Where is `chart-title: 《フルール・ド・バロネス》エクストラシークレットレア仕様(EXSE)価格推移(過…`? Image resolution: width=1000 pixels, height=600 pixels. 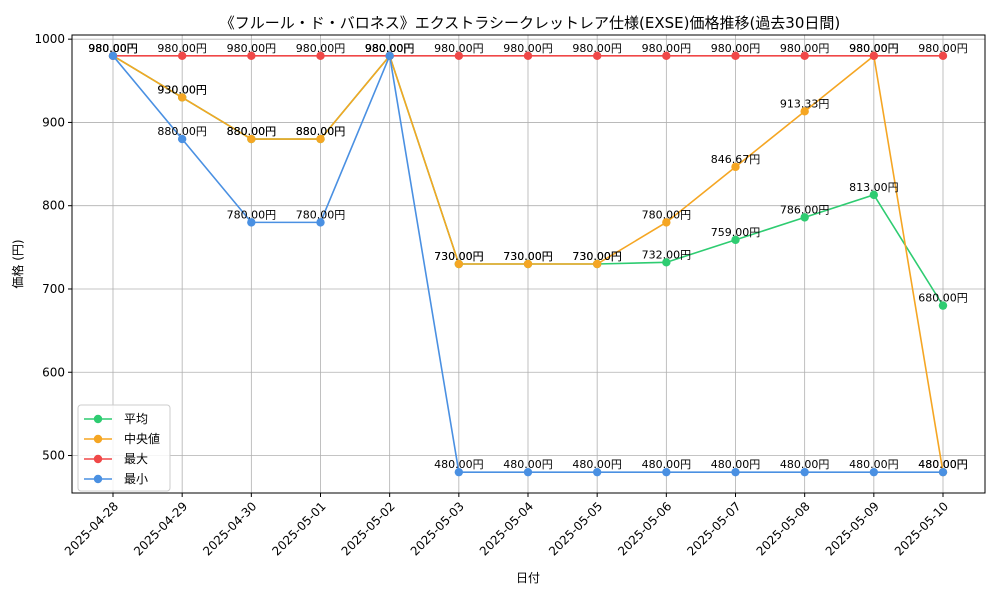
chart-title: 《フルール・ド・バロネス》エクストラシークレットレア仕様(EXSE)価格推移(過… is located at coordinates (530, 23).